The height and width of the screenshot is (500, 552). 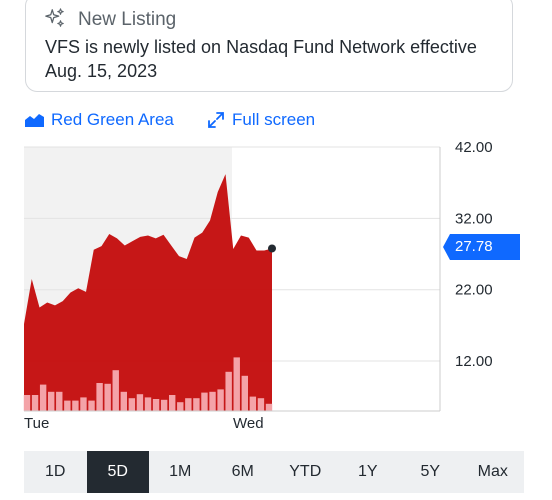 I want to click on range-tab-ytd: YTD, so click(x=305, y=471).